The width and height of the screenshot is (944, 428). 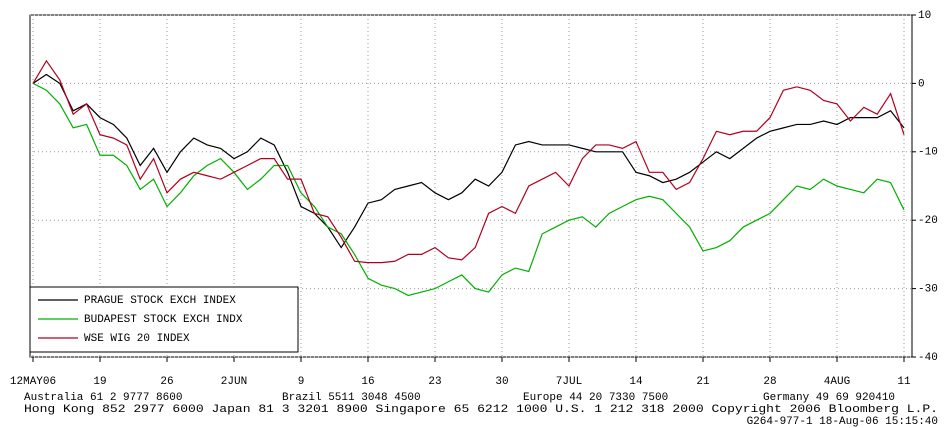 What do you see at coordinates (569, 382) in the screenshot?
I see `x-tick-label: 7JUL` at bounding box center [569, 382].